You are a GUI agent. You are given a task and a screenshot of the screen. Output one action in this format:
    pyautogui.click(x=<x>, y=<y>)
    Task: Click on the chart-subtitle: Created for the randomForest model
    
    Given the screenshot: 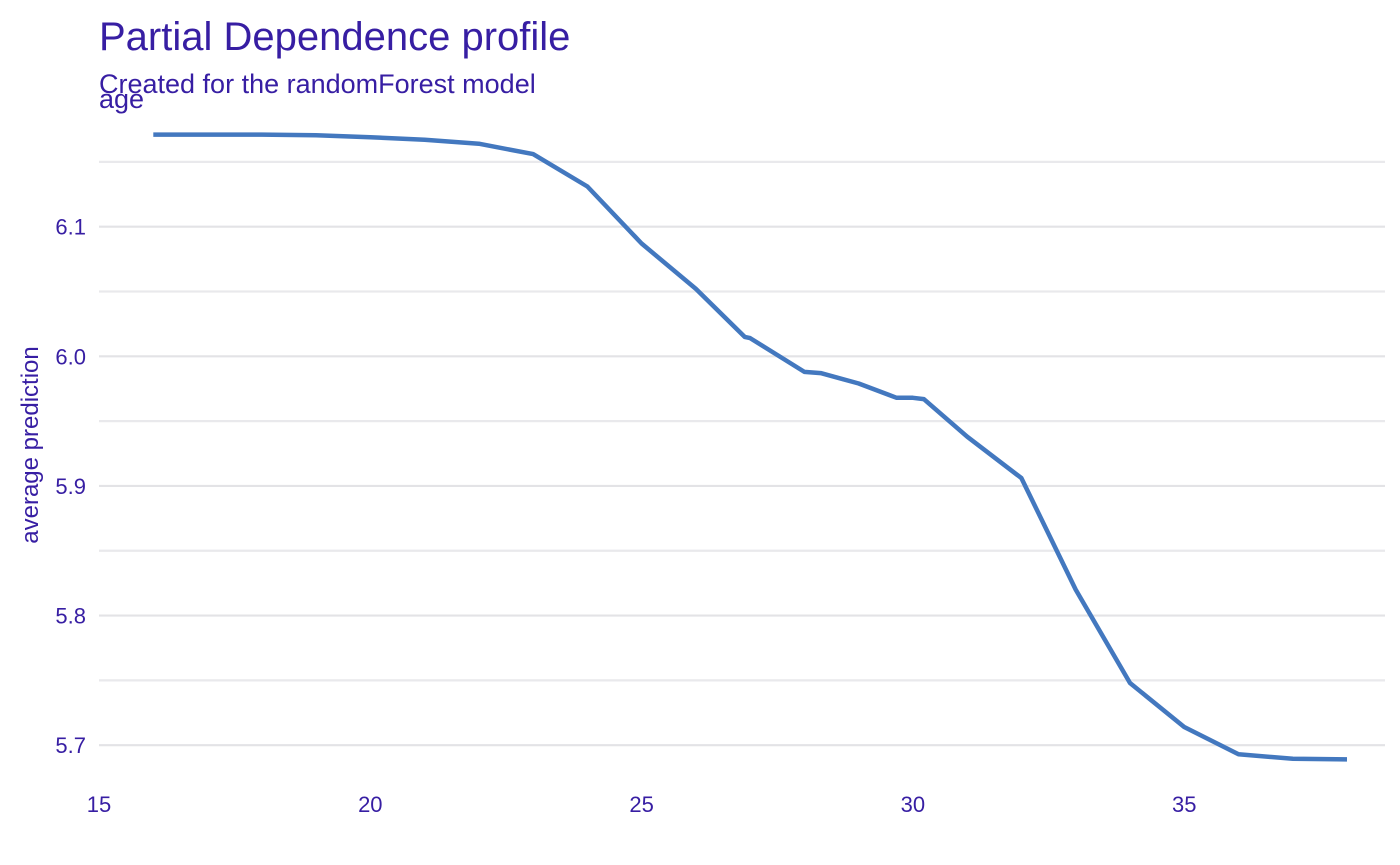 What is the action you would take?
    pyautogui.click(x=317, y=84)
    